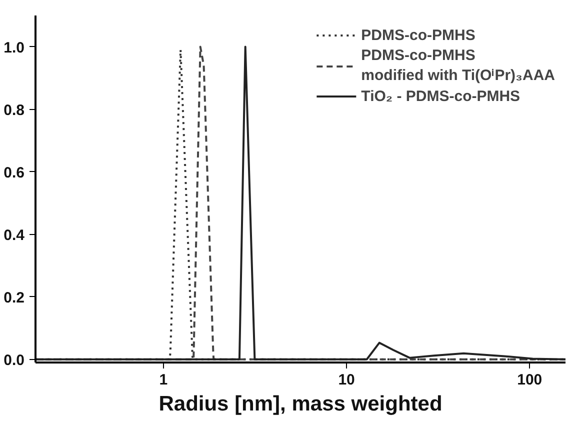 The width and height of the screenshot is (588, 422). I want to click on legend-label: TiO₂ - PDMS-co-PMHS, so click(440, 96).